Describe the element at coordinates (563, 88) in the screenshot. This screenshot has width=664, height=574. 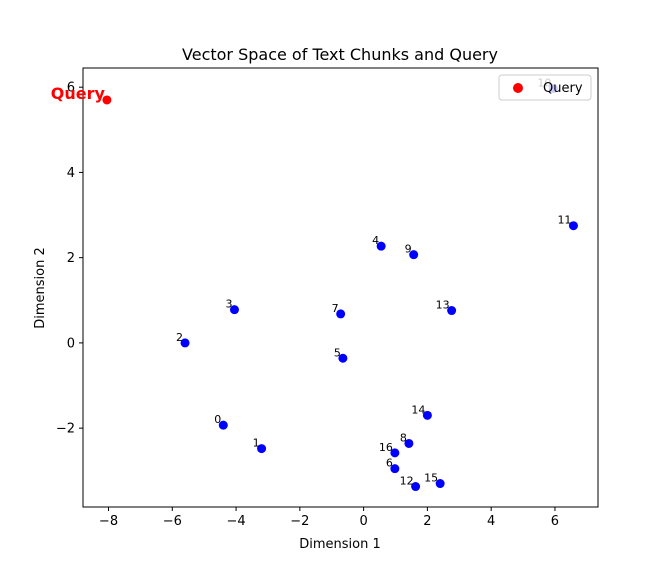
I see `legend-label-query: Query` at that location.